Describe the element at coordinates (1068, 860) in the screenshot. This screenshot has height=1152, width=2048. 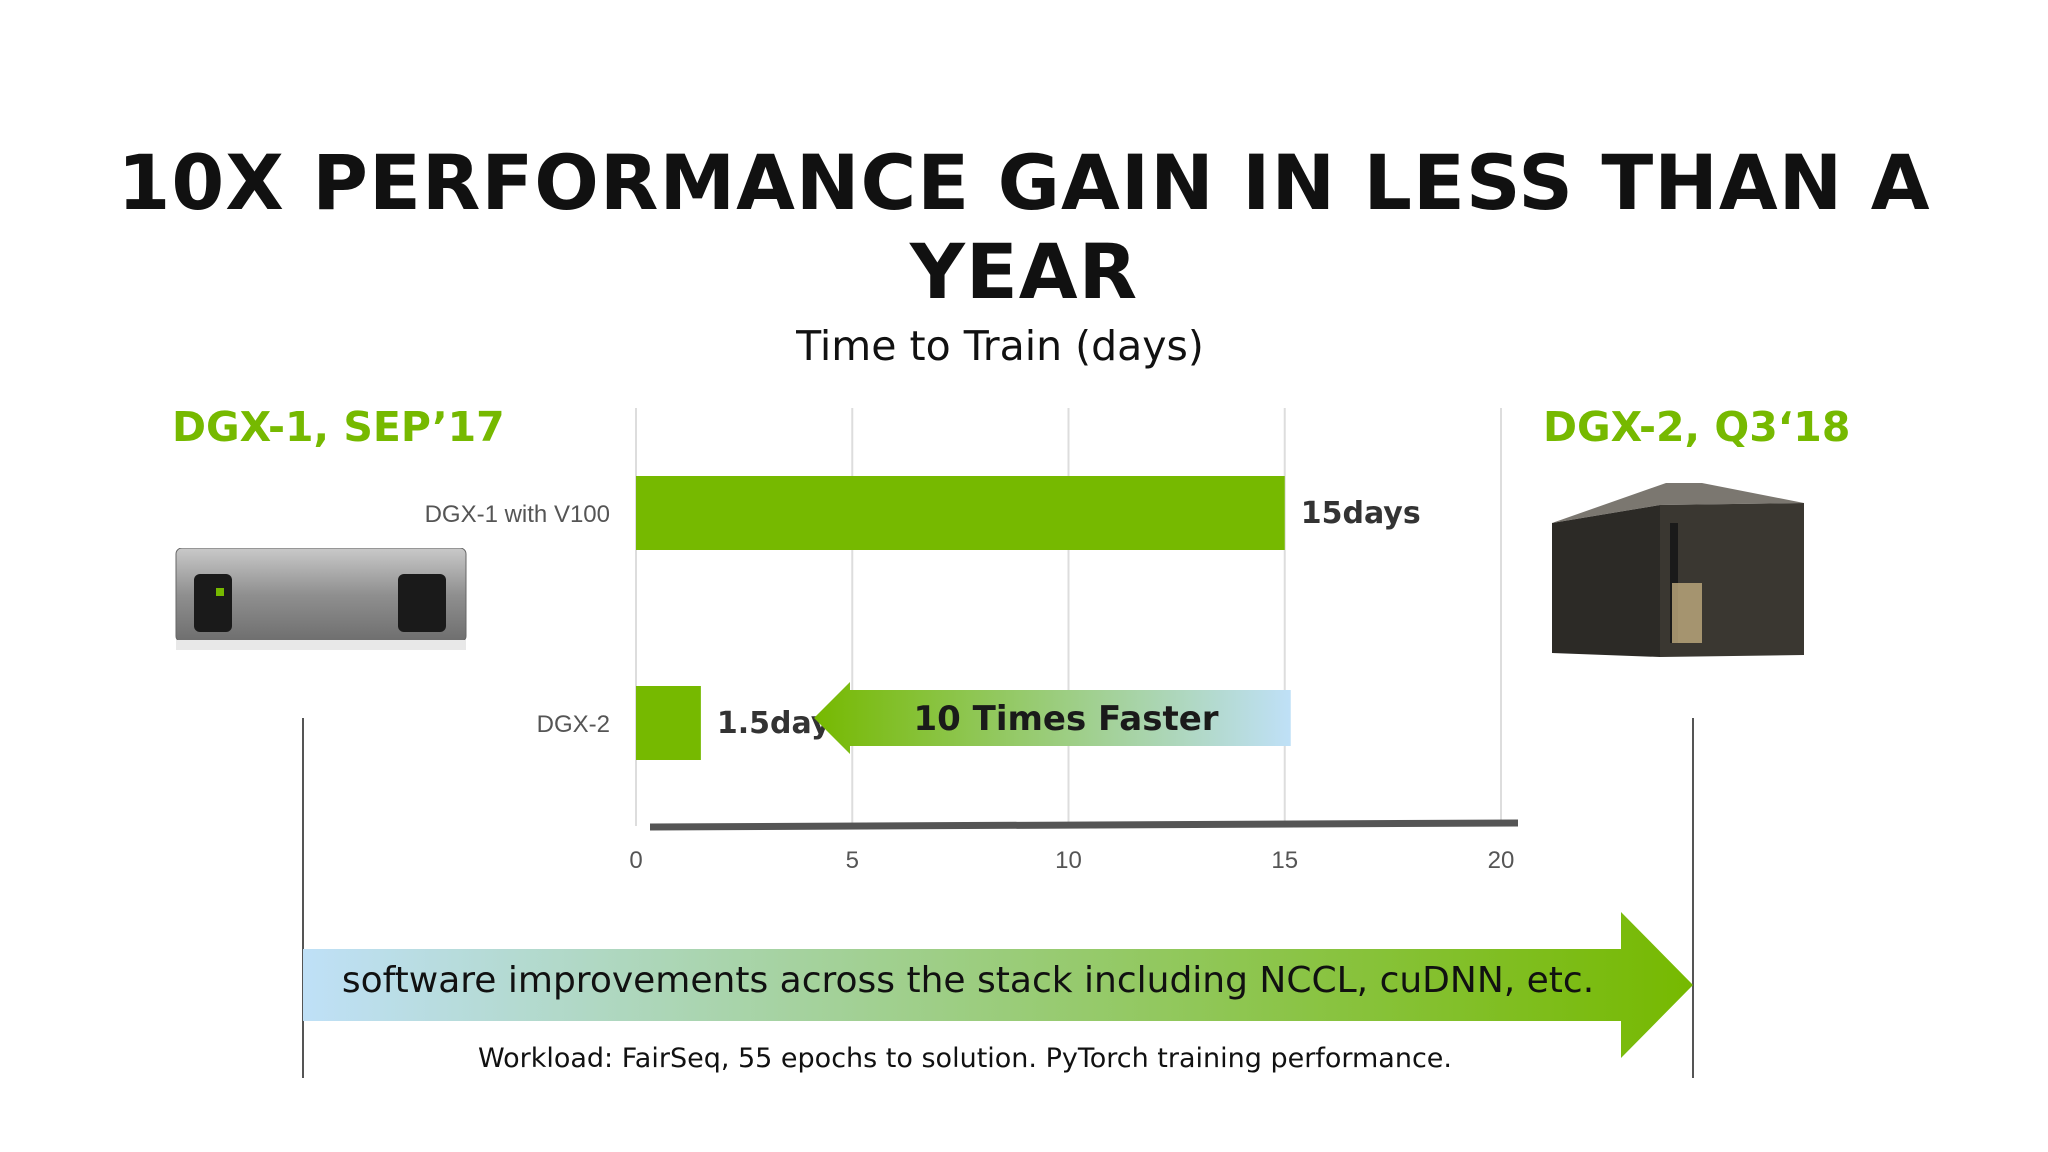
I see `x-tick-label: 10` at that location.